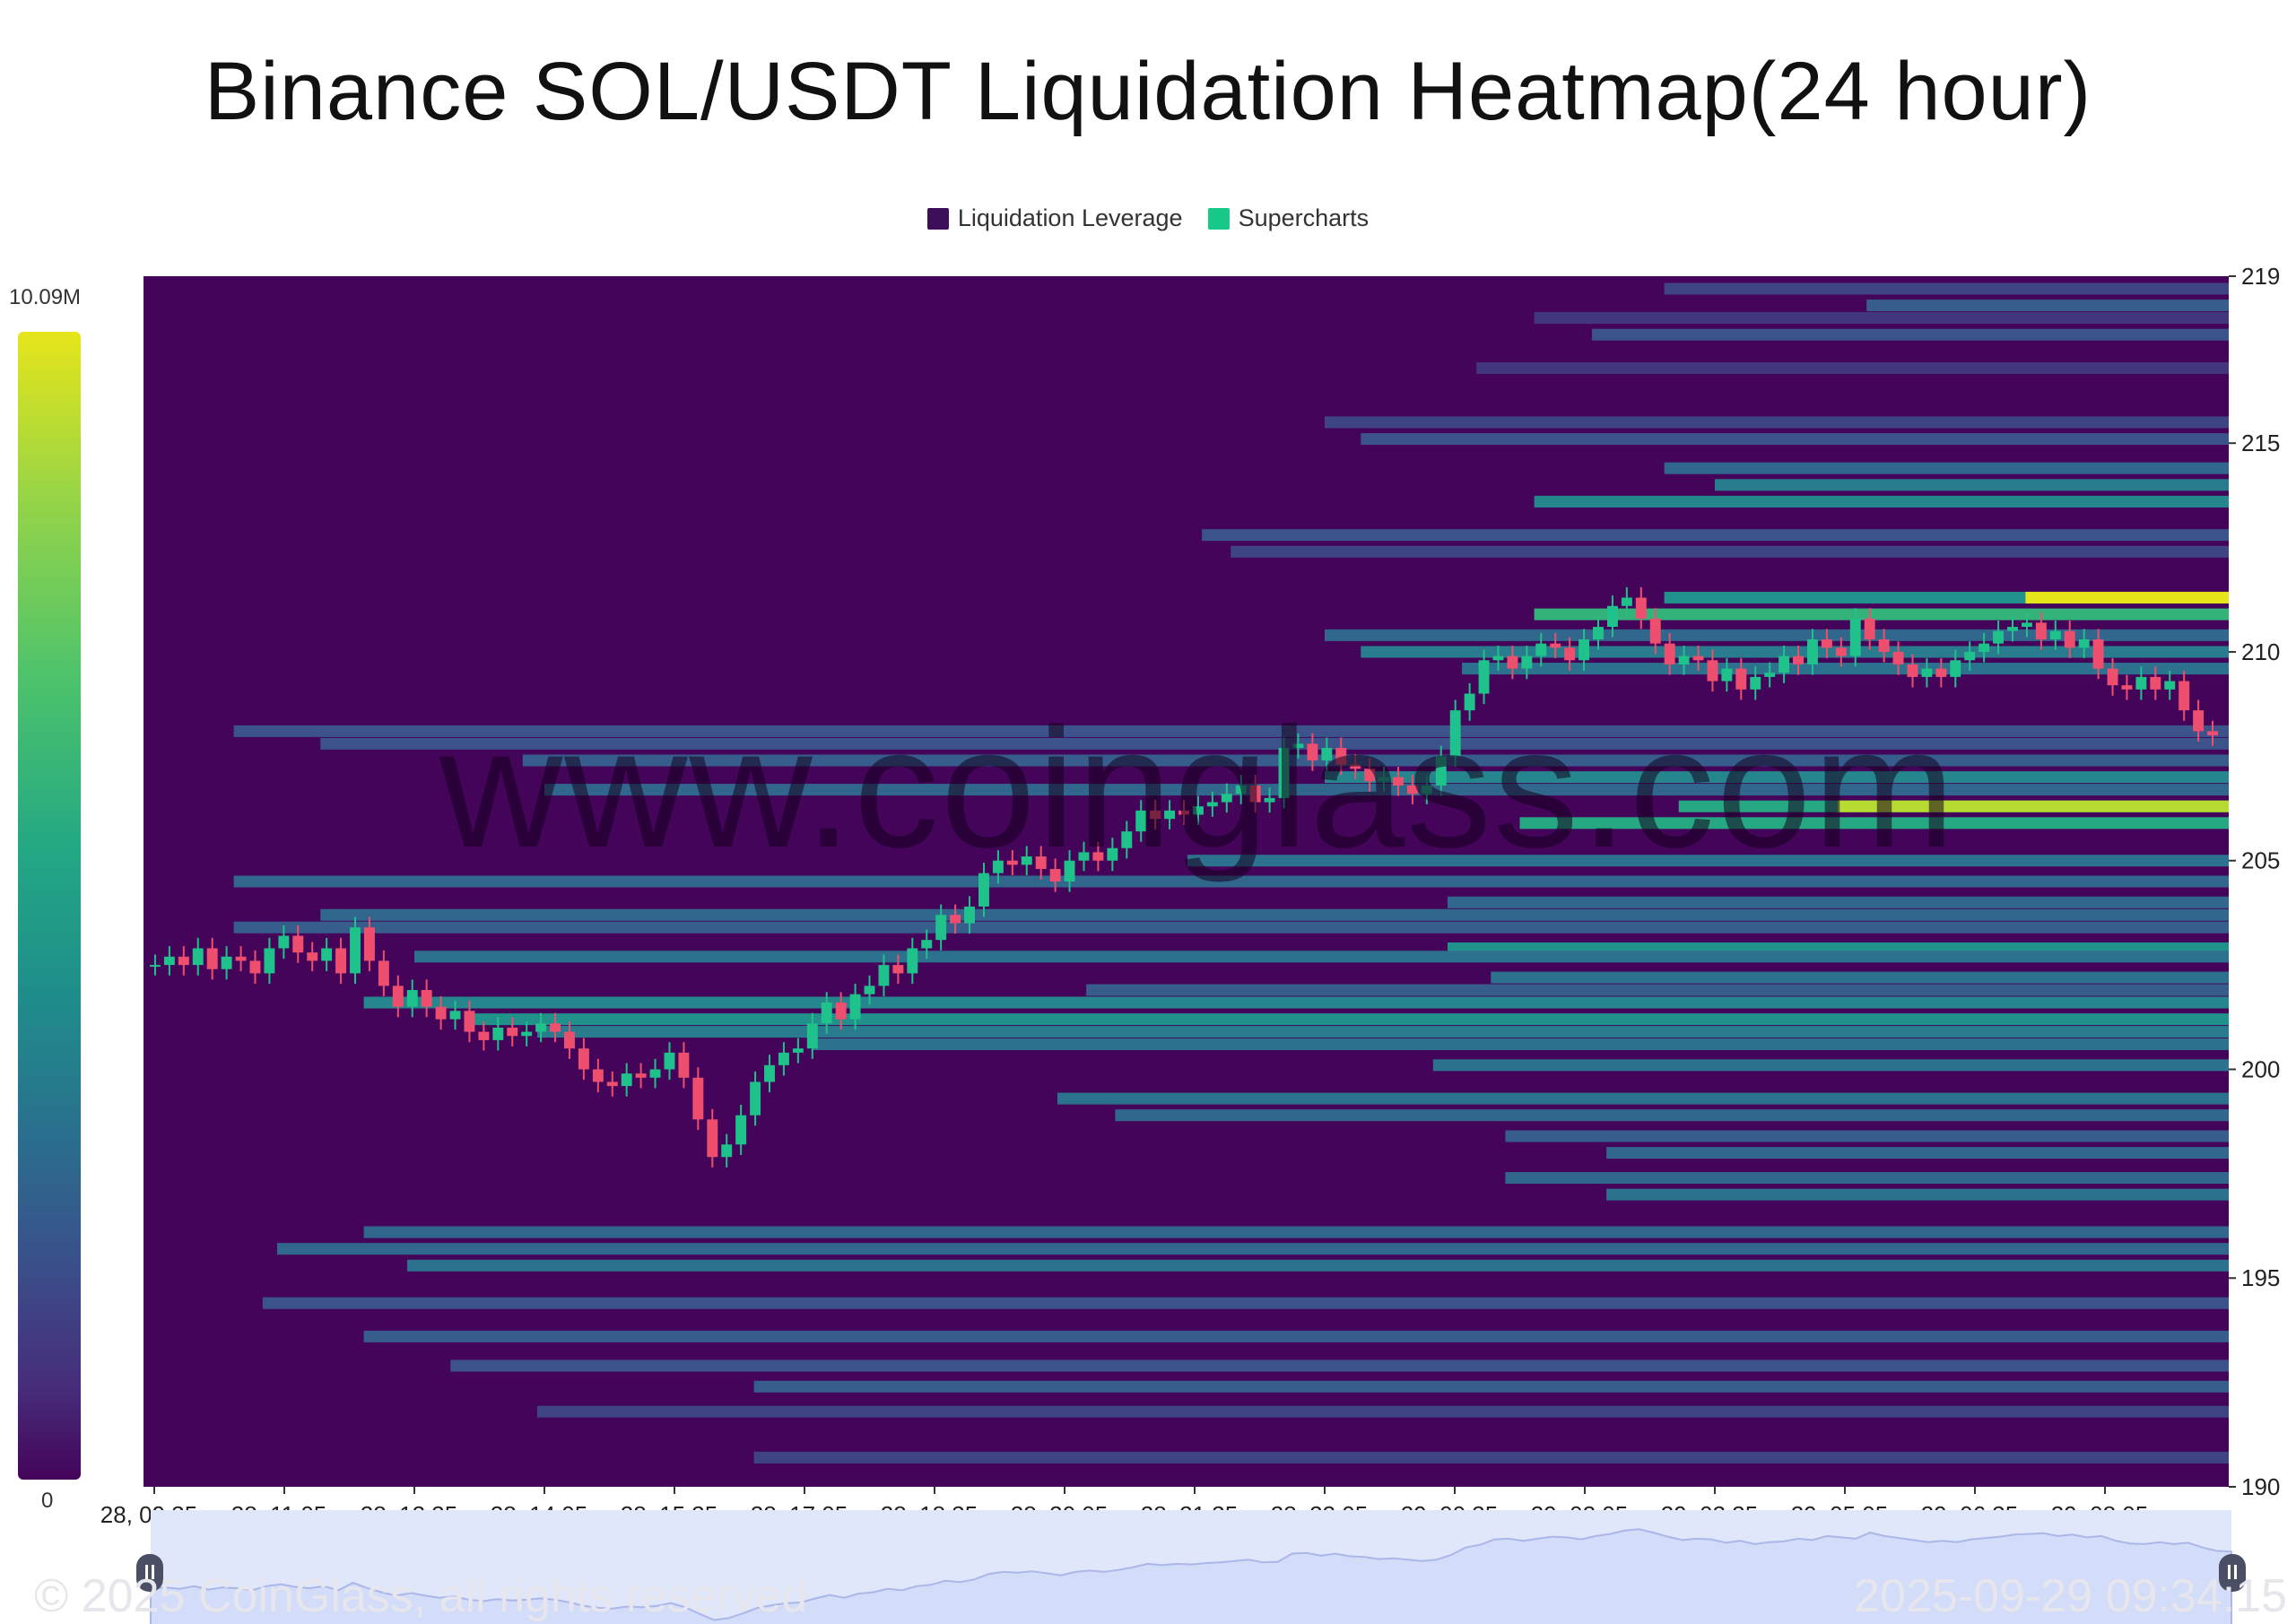 Image resolution: width=2296 pixels, height=1624 pixels. I want to click on legend-label-supercharts: Supercharts, so click(1304, 217).